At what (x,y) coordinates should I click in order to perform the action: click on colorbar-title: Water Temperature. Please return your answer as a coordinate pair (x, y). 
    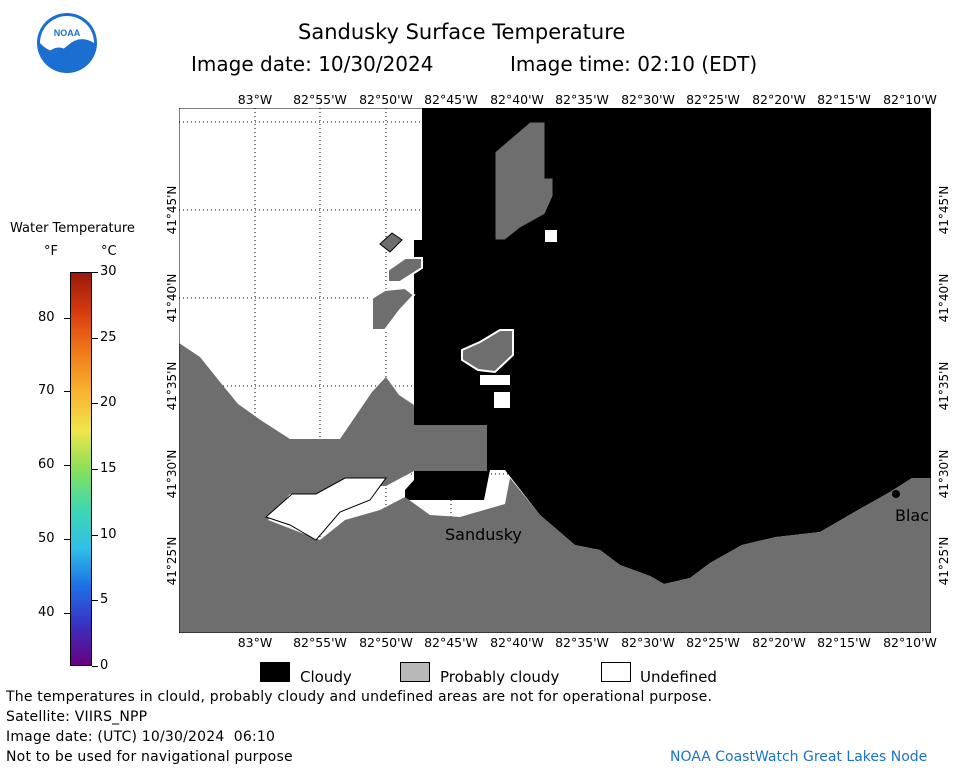
    Looking at the image, I should click on (72, 228).